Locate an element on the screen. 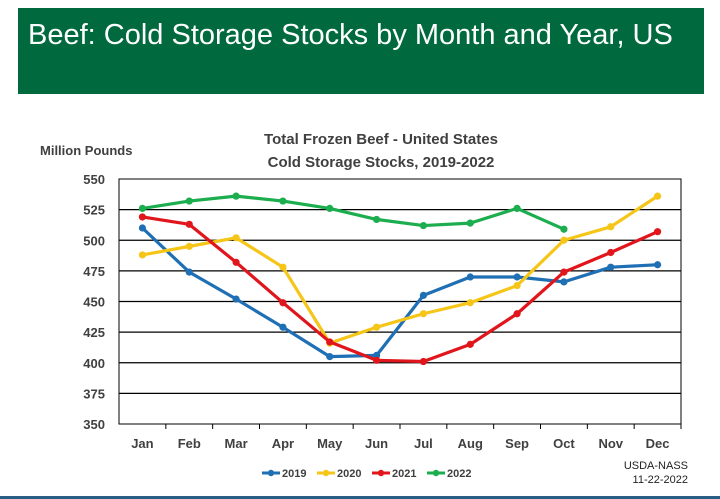 This screenshot has height=499, width=720. legend-label: 2022 is located at coordinates (459, 474).